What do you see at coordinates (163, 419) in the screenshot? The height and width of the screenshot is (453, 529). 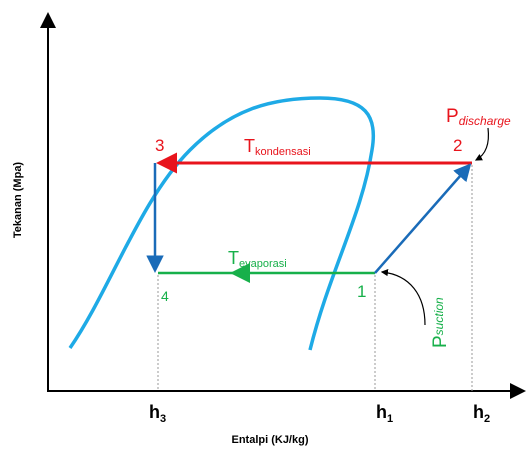 I see `subscript: 3` at bounding box center [163, 419].